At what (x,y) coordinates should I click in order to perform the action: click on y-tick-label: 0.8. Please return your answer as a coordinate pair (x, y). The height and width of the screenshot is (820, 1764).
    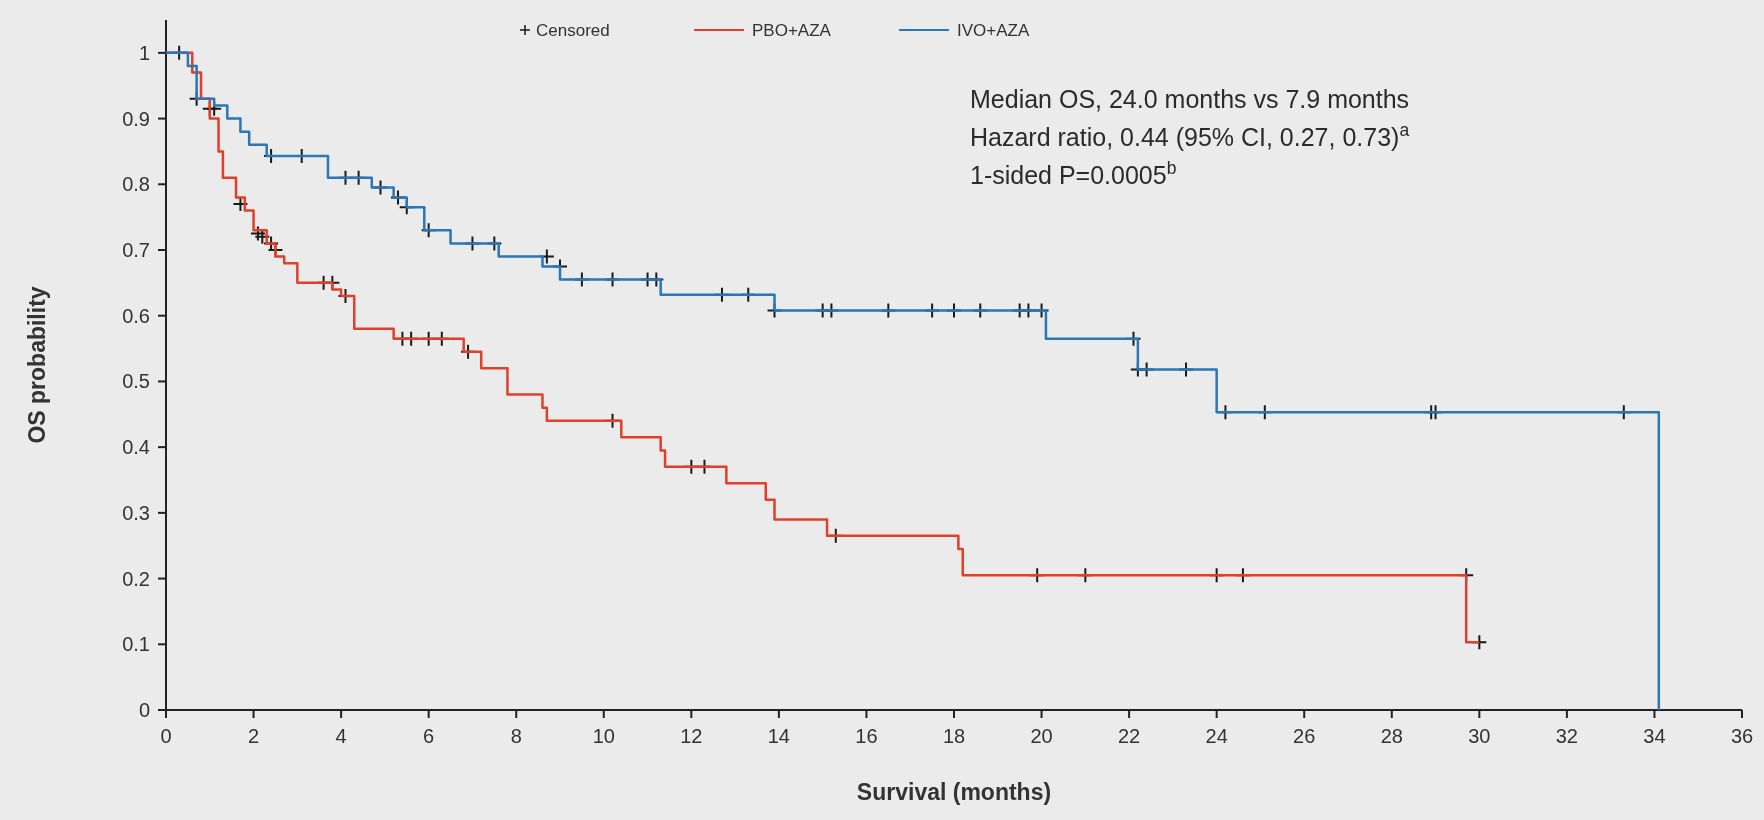
    Looking at the image, I should click on (136, 184).